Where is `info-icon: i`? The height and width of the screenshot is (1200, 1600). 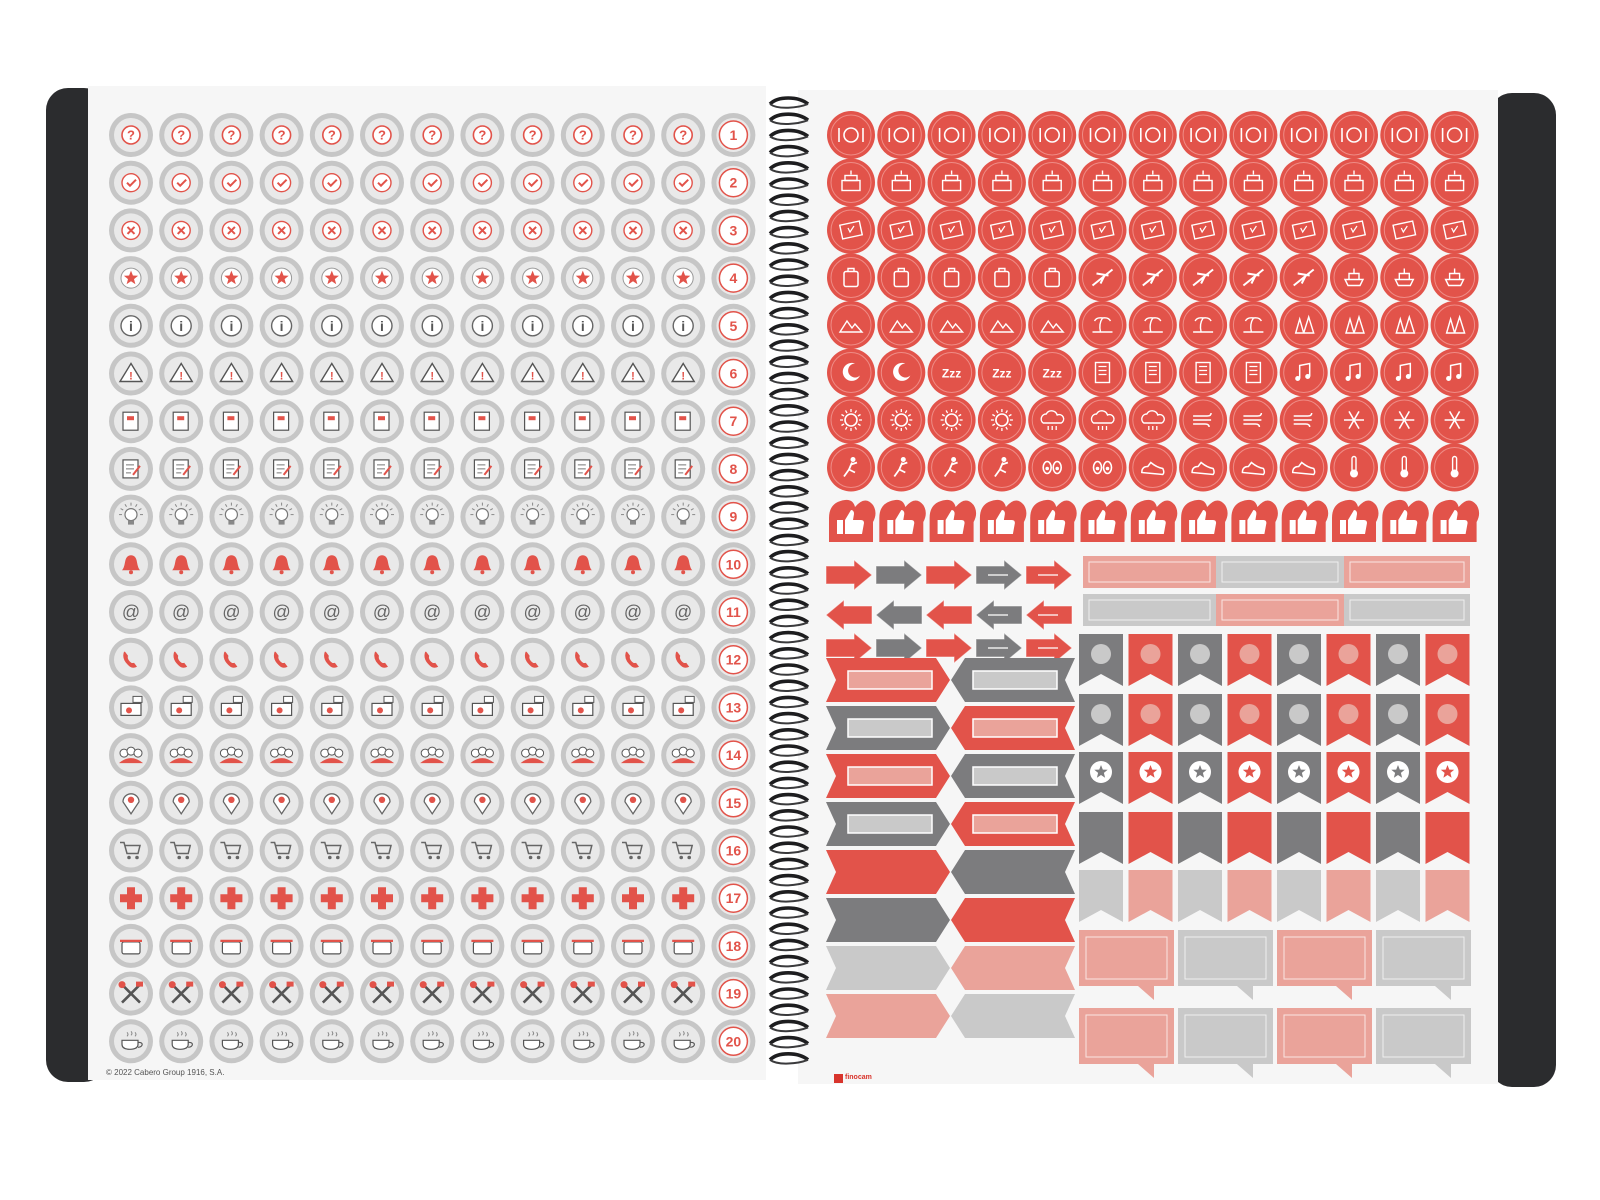
info-icon: i is located at coordinates (532, 326).